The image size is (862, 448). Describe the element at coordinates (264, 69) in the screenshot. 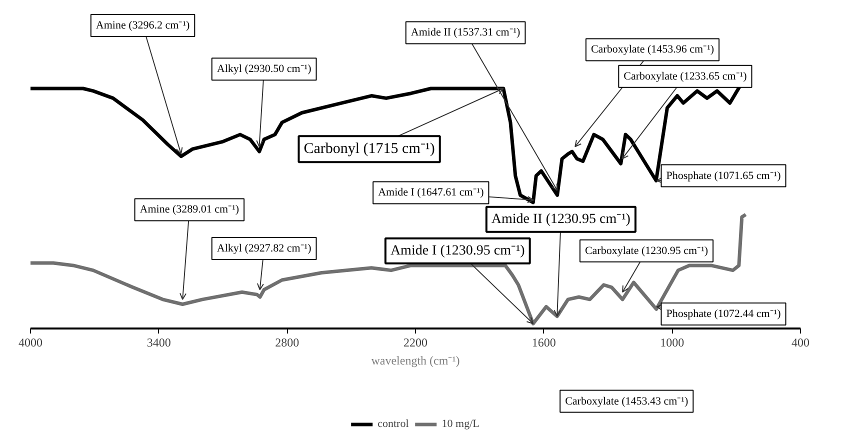

I see `annotation: Alkyl (2930.50 cm⁻¹)` at that location.